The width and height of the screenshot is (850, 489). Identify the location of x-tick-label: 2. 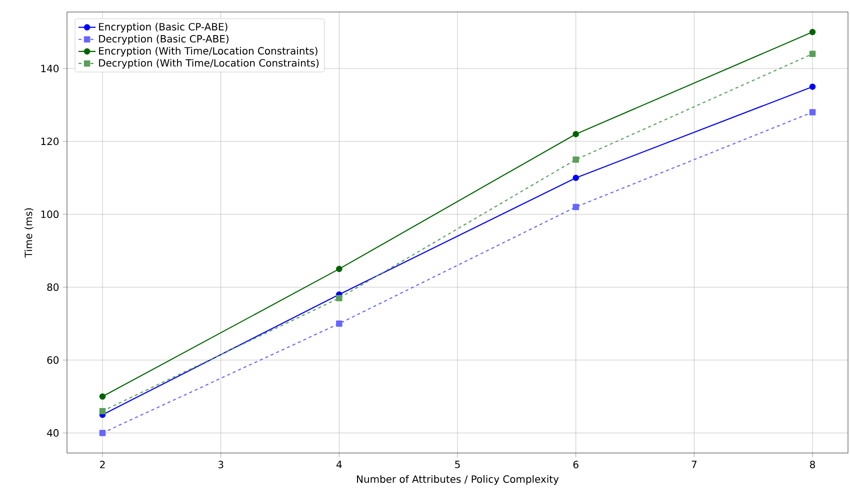
(102, 464).